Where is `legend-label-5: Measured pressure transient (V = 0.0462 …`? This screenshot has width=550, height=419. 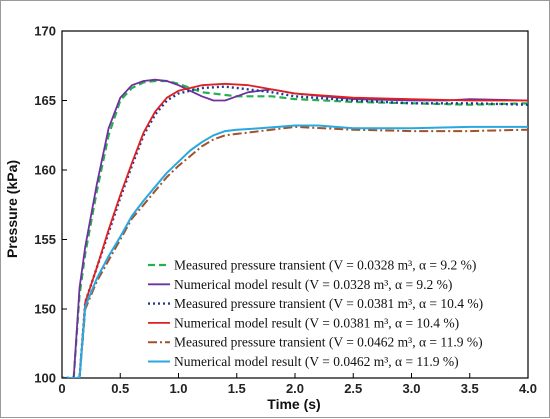 legend-label-5: Measured pressure transient (V = 0.0462 … is located at coordinates (328, 342).